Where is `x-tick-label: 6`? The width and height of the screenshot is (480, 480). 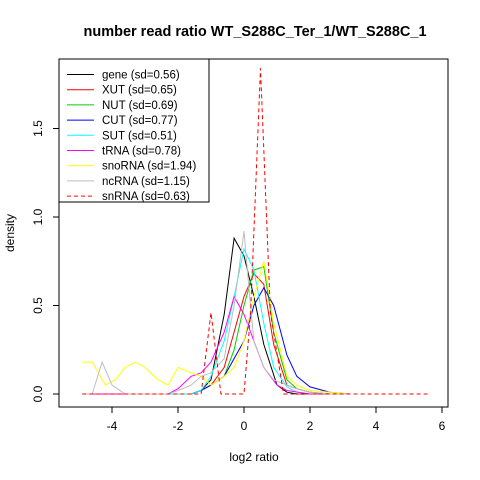
x-tick-label: 6 is located at coordinates (442, 426).